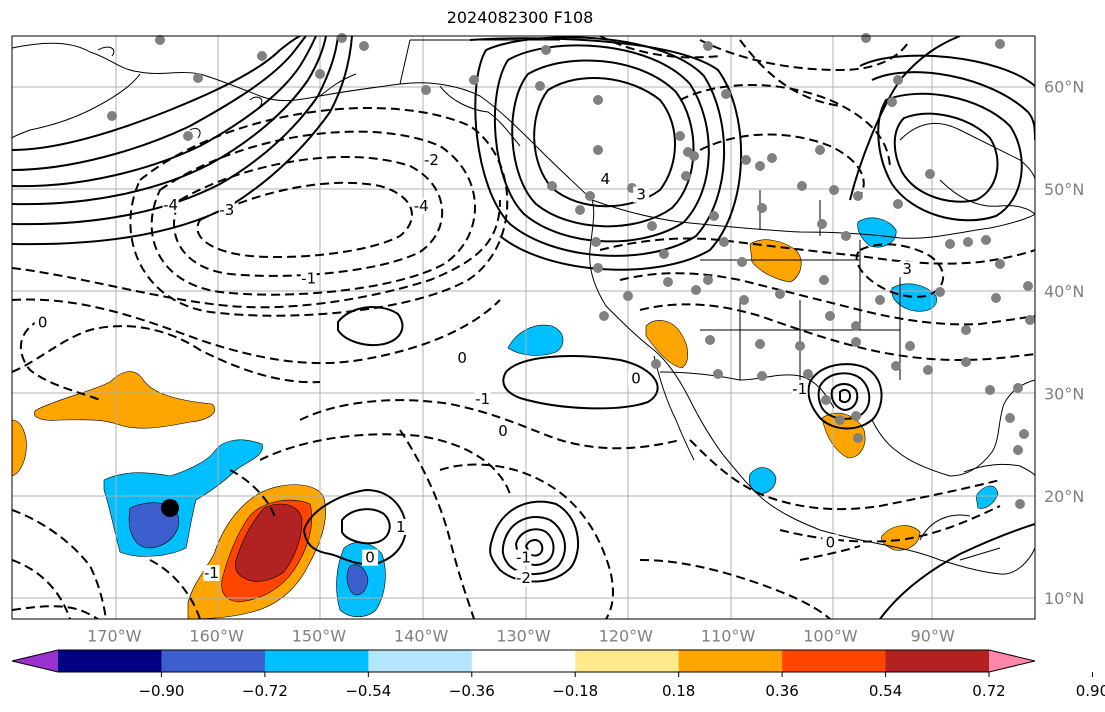  I want to click on contour-label: 4, so click(606, 179).